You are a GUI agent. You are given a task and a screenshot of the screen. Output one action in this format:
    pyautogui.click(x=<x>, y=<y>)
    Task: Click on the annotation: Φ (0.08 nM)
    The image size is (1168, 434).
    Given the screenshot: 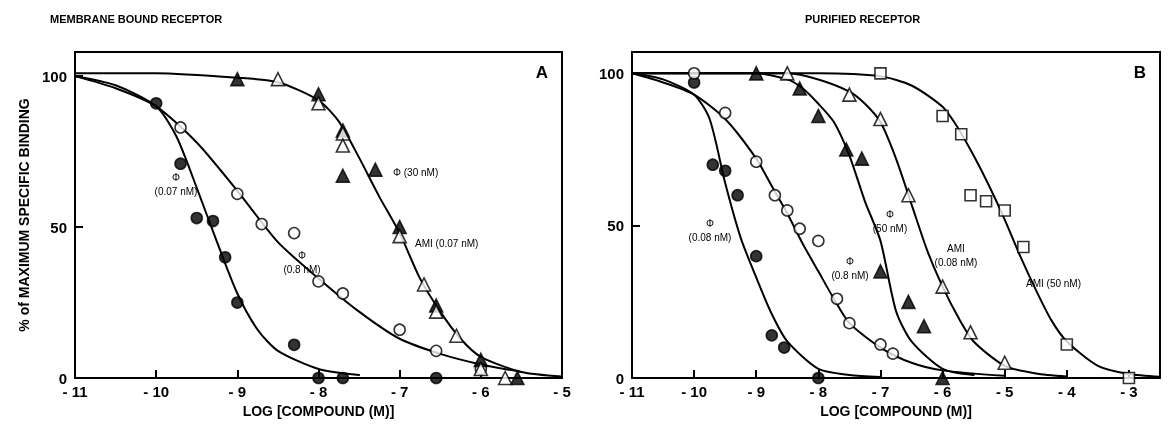 What is the action you would take?
    pyautogui.click(x=710, y=230)
    